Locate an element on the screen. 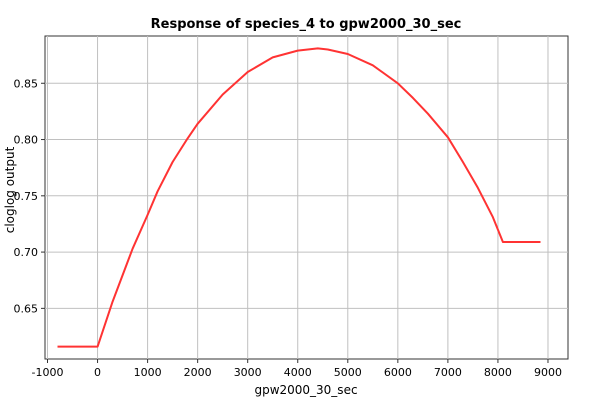 This screenshot has width=600, height=400. x-tick-label: 6000 is located at coordinates (398, 372).